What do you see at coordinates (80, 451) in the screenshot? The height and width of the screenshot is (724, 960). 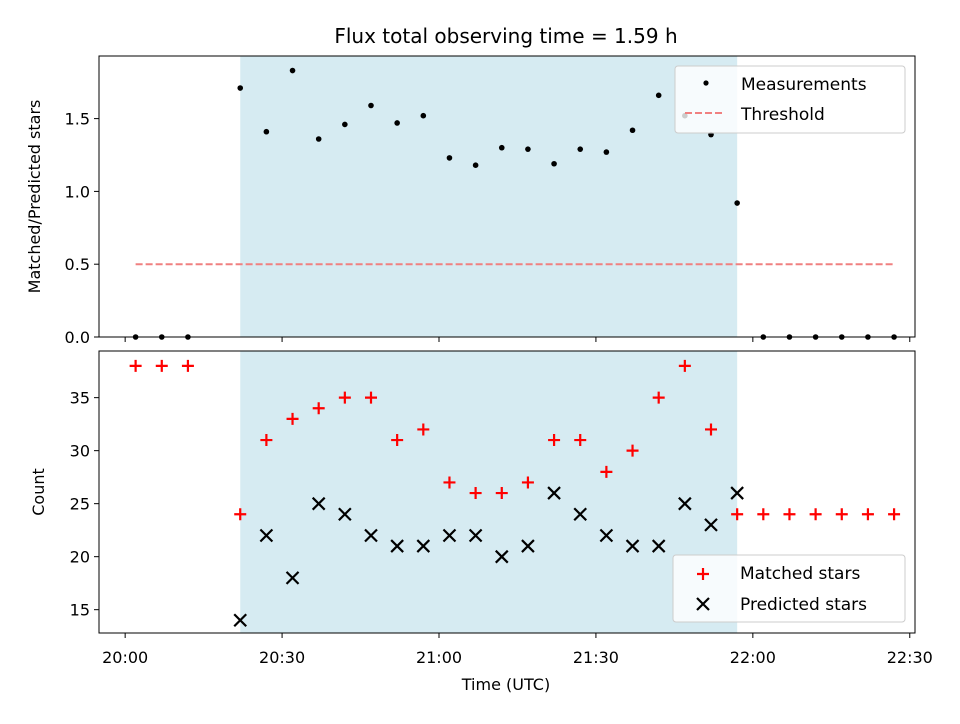 I see `bottom-y-tick-label: 30` at bounding box center [80, 451].